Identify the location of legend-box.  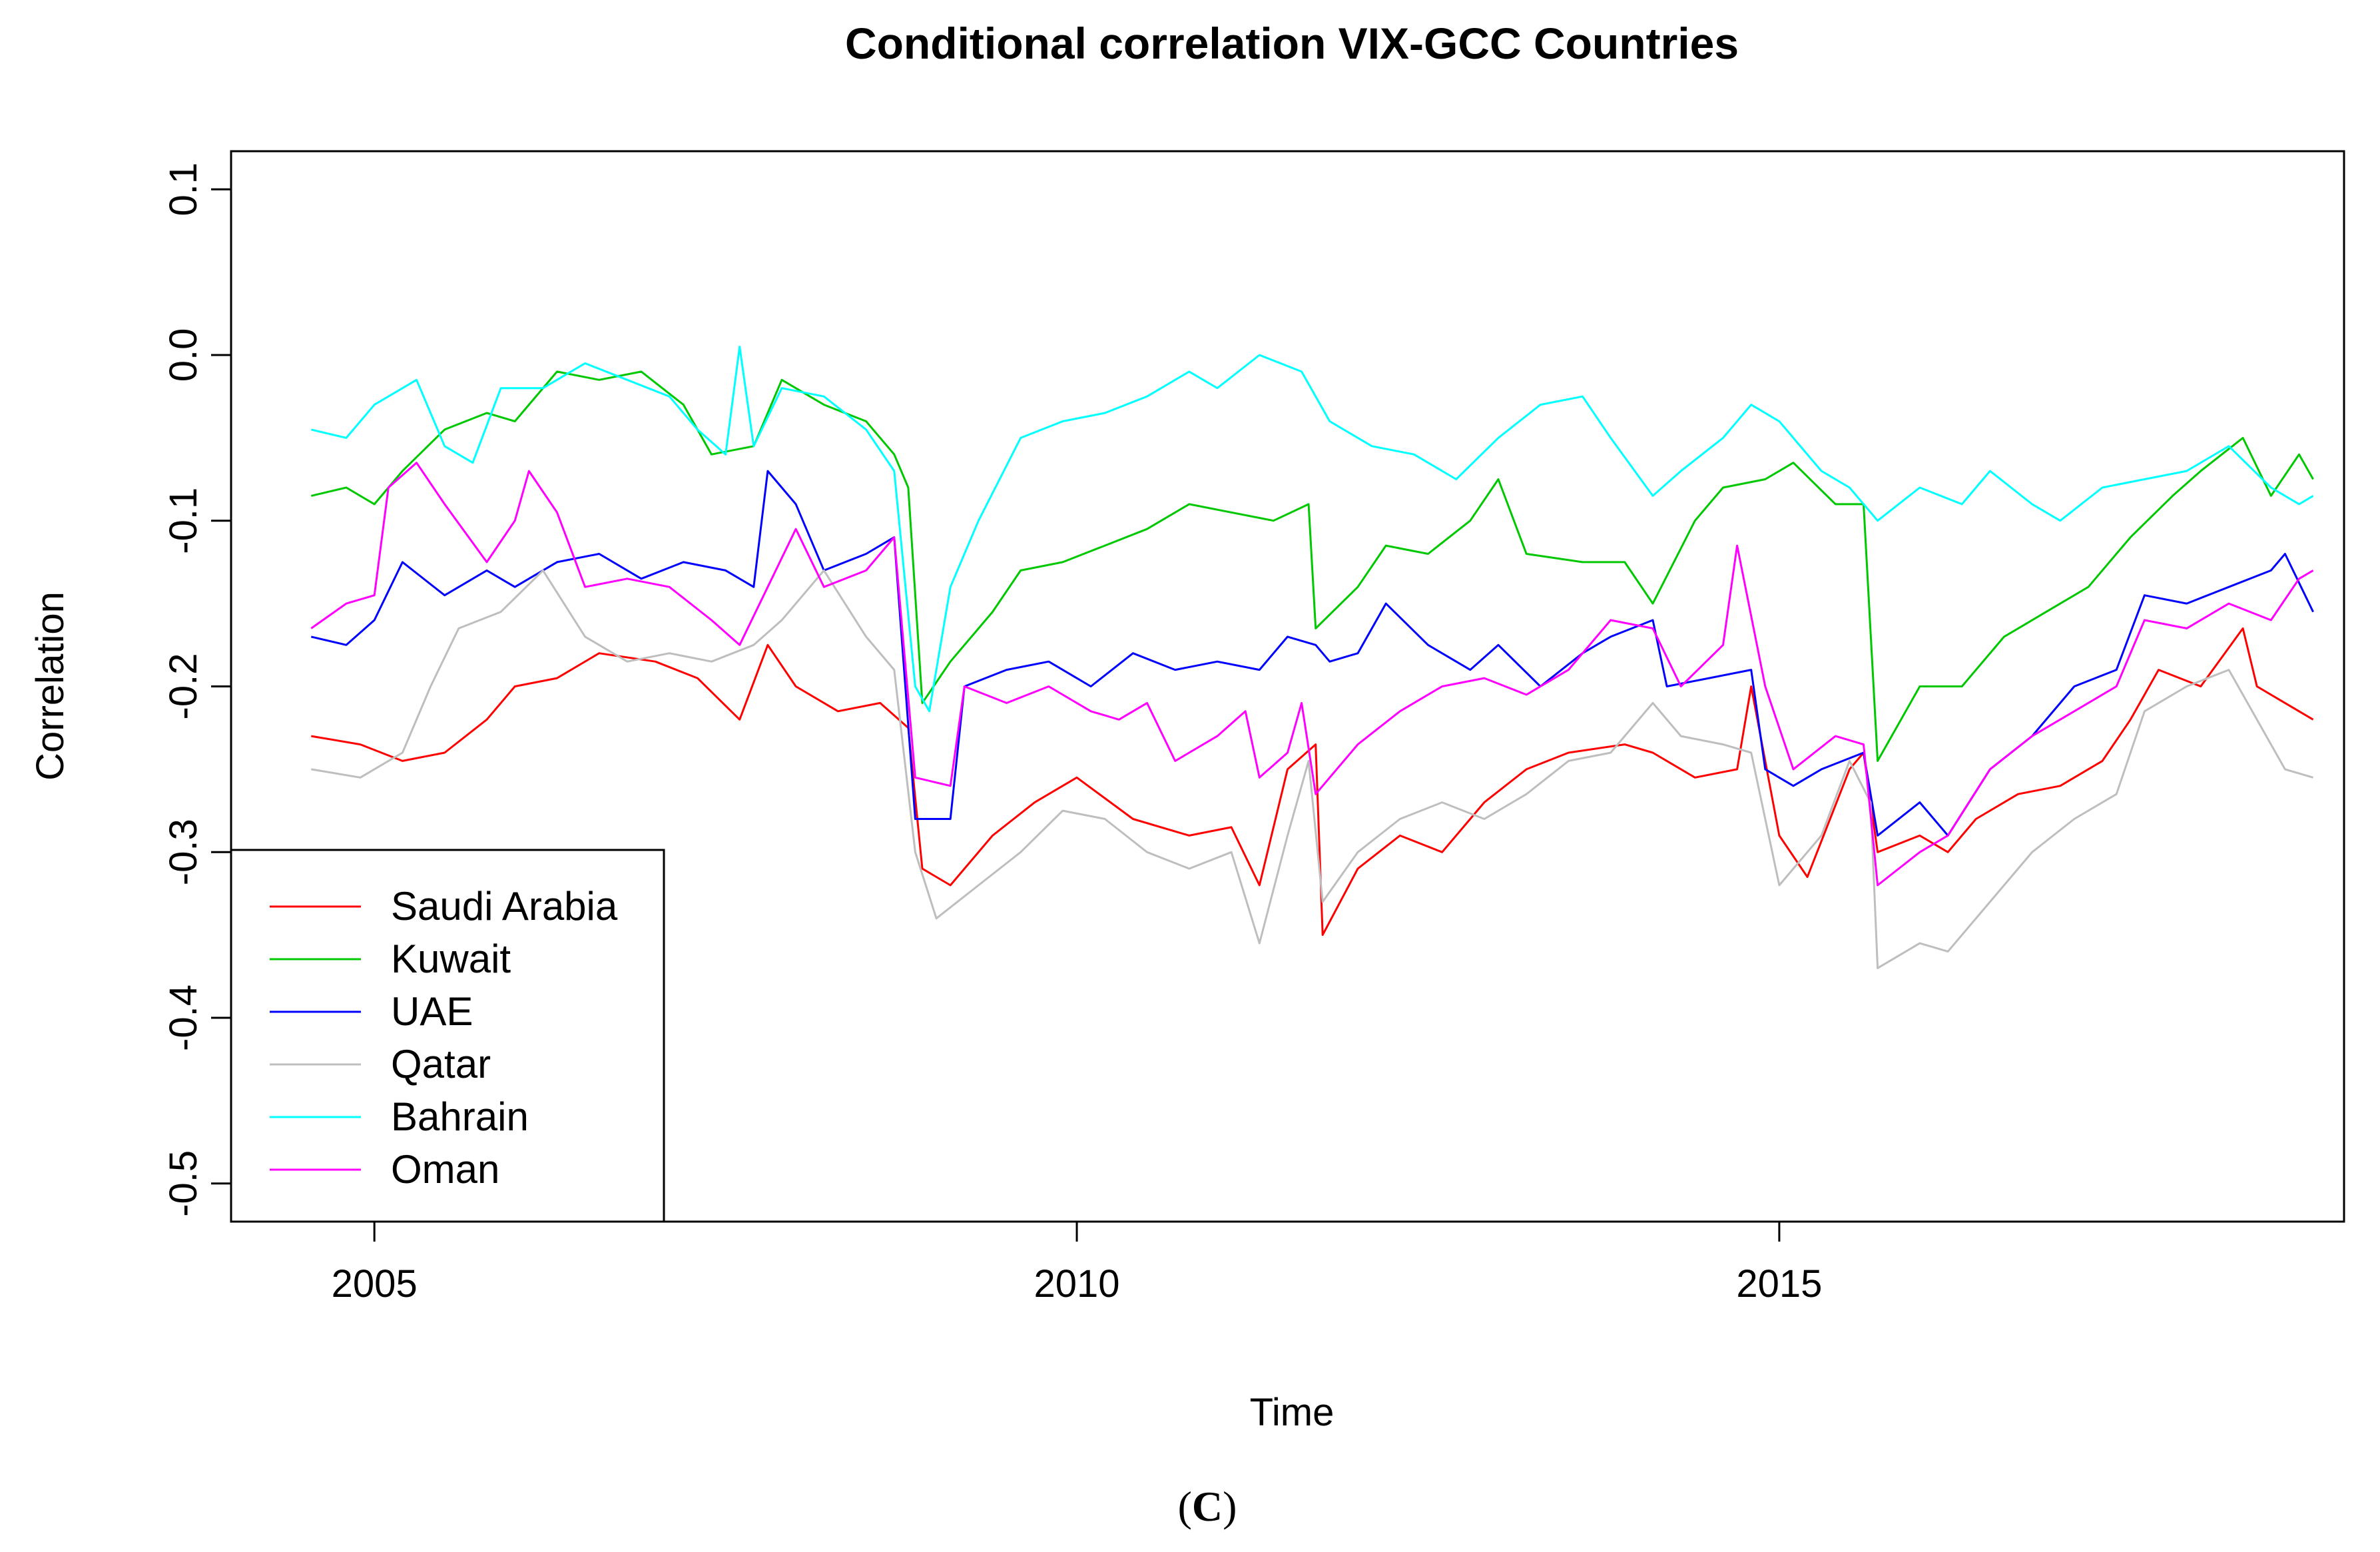
(447, 1036).